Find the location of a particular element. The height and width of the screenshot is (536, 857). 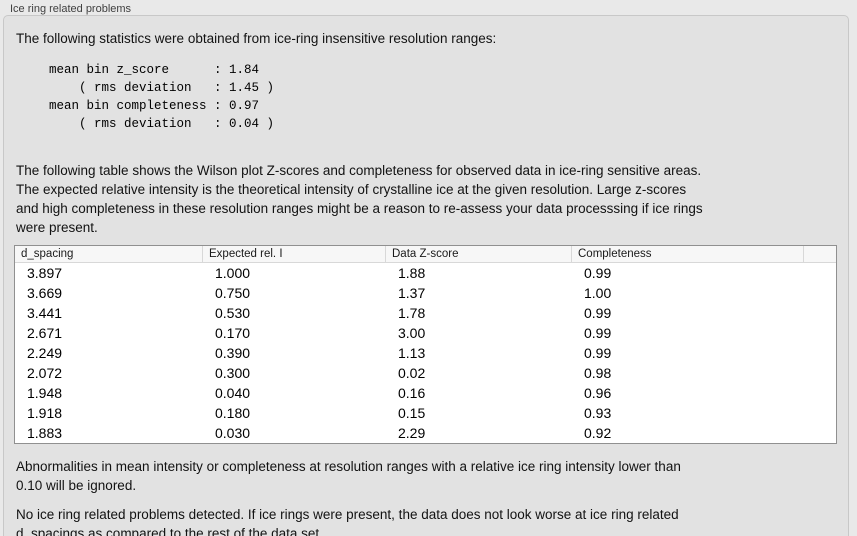

table-row: 2.249 0.390 1.13 0.99 is located at coordinates (425, 353).